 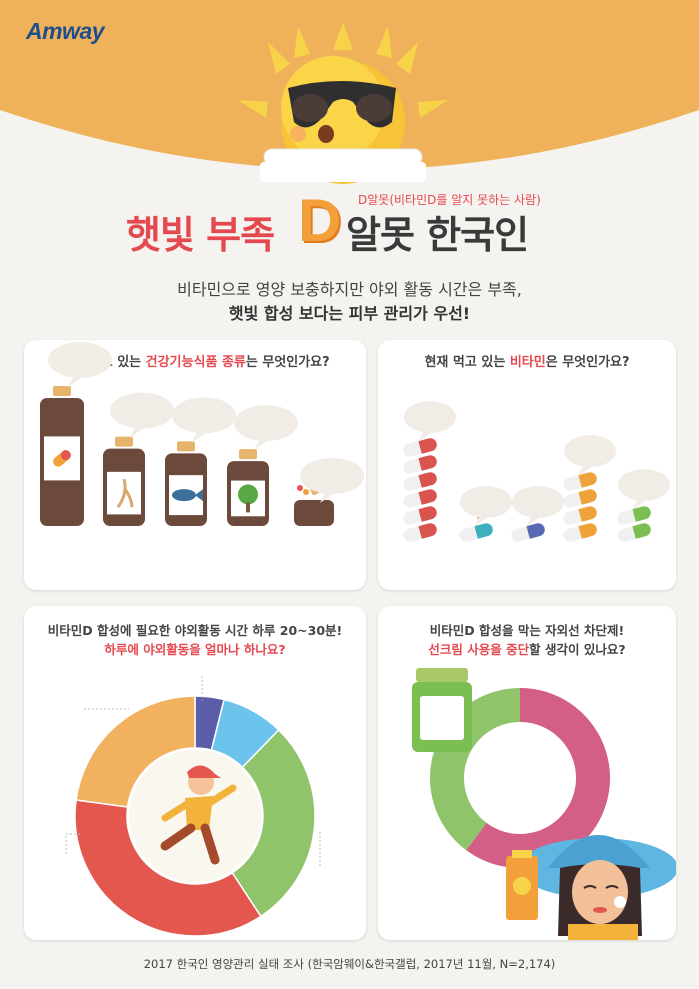 I want to click on title-left: 햇빛 부족, so click(x=200, y=235).